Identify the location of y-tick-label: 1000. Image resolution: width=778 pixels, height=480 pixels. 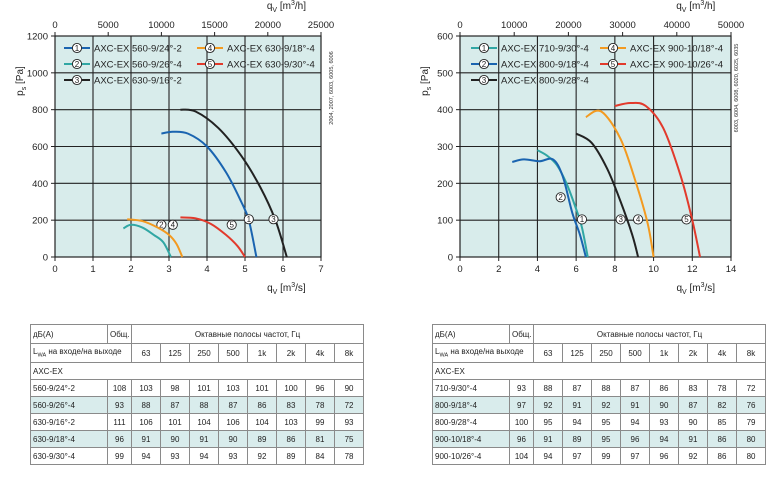
(37, 73).